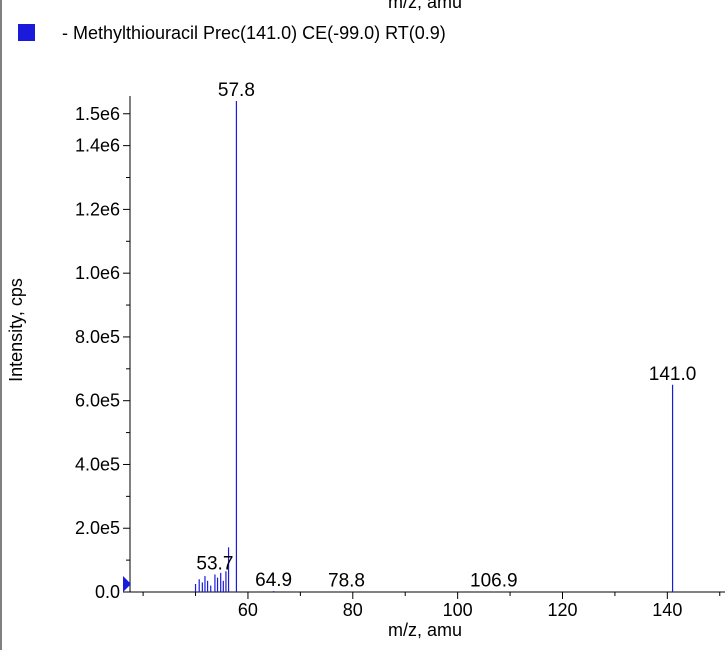 The width and height of the screenshot is (725, 650). What do you see at coordinates (425, 6) in the screenshot?
I see `top-clipped-axis-title: m/z, amu` at bounding box center [425, 6].